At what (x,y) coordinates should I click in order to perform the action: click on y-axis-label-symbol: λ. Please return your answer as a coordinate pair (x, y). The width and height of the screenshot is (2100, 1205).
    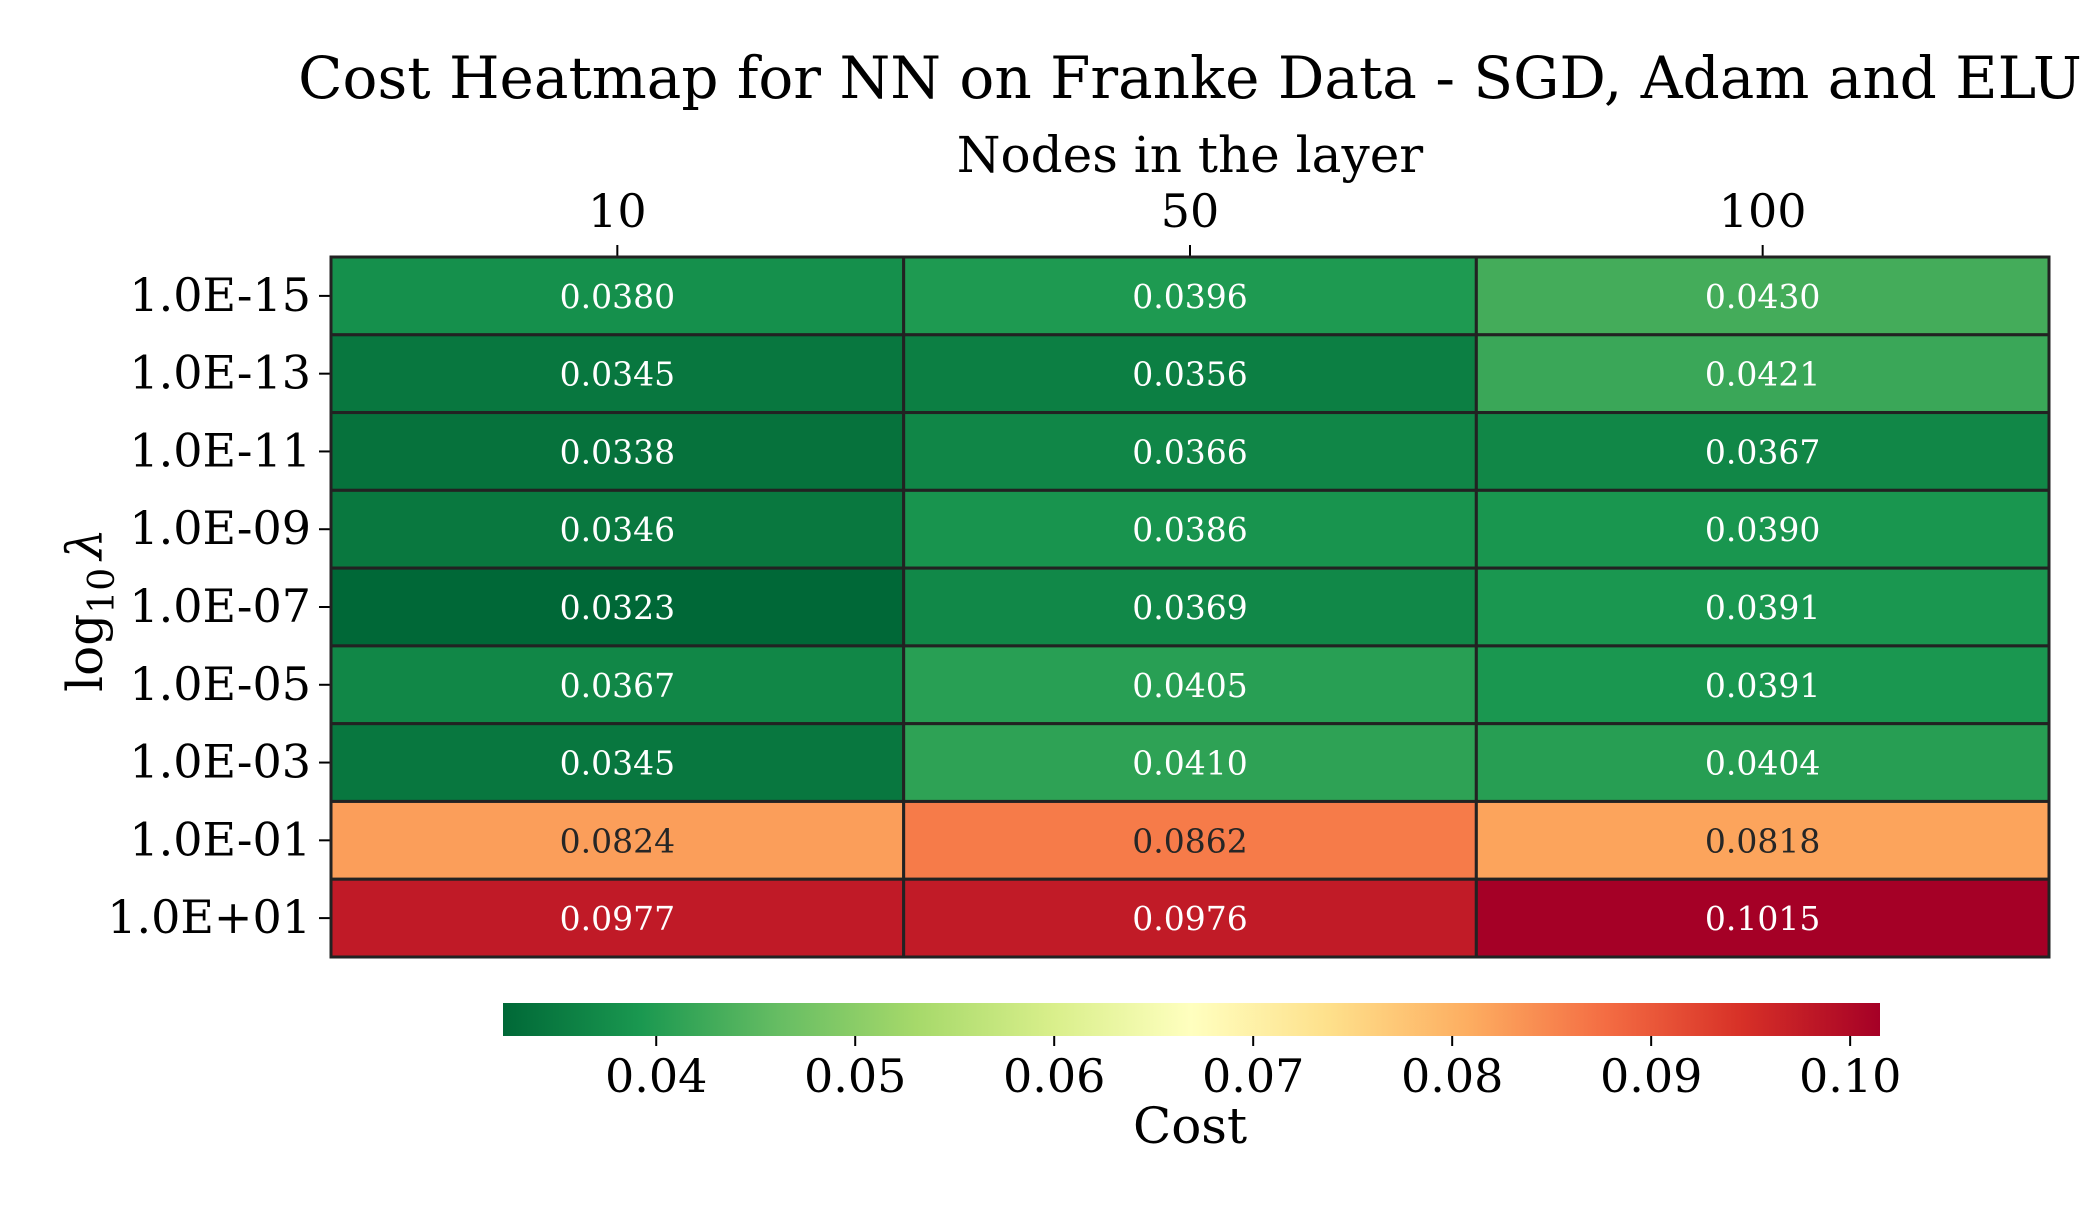
    Looking at the image, I should click on (85, 545).